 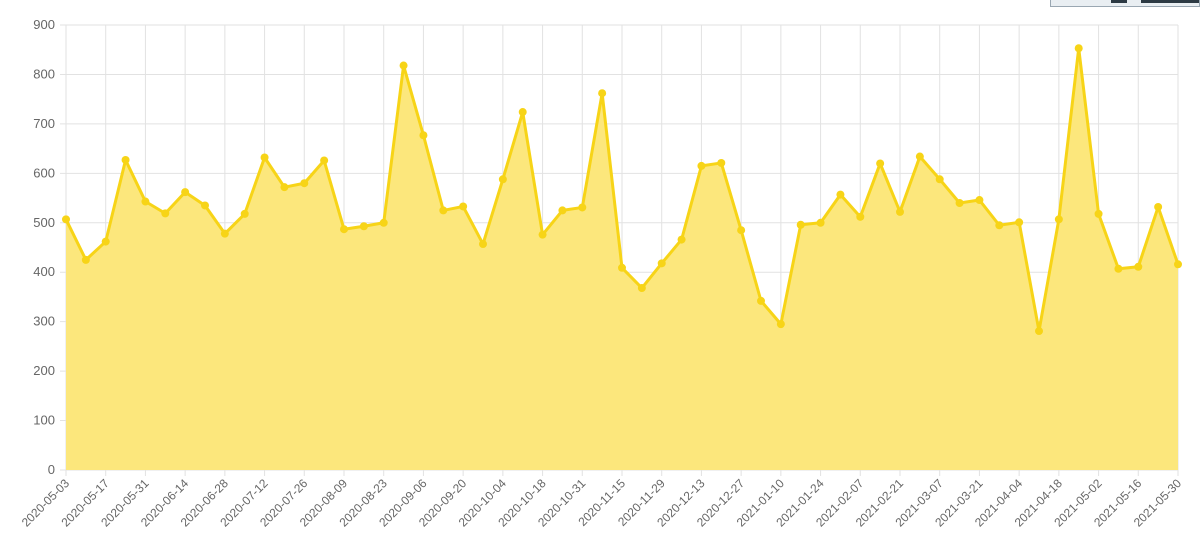 What do you see at coordinates (44, 172) in the screenshot?
I see `y-tick-label: 600` at bounding box center [44, 172].